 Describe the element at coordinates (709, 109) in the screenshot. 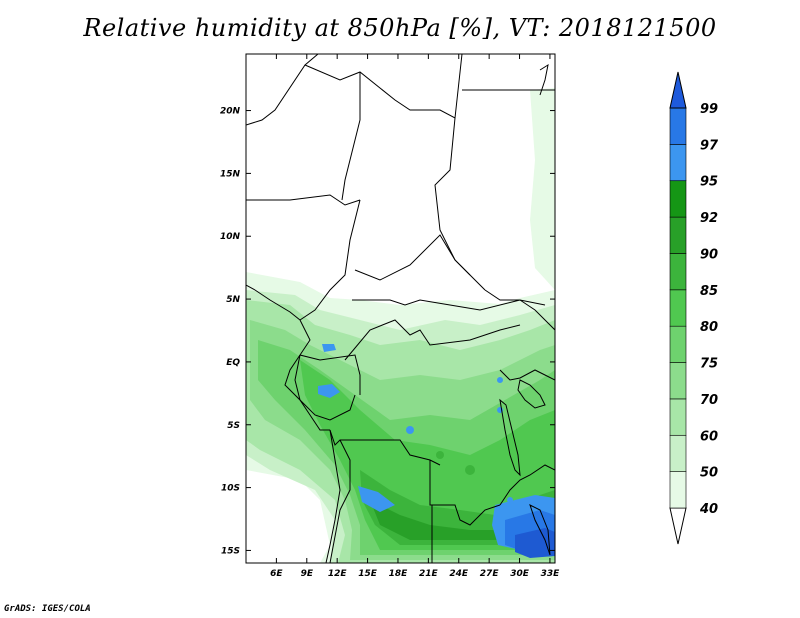

I see `colorbar-label: 99` at that location.